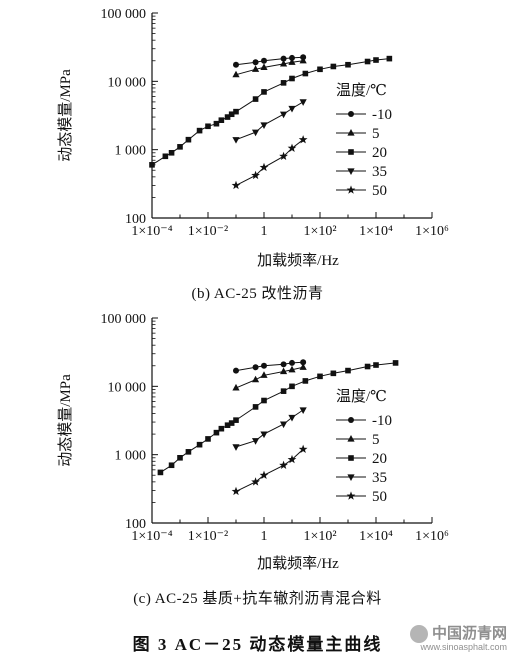  Describe the element at coordinates (208, 231) in the screenshot. I see `x-tick-label: 1×10⁻²` at that location.